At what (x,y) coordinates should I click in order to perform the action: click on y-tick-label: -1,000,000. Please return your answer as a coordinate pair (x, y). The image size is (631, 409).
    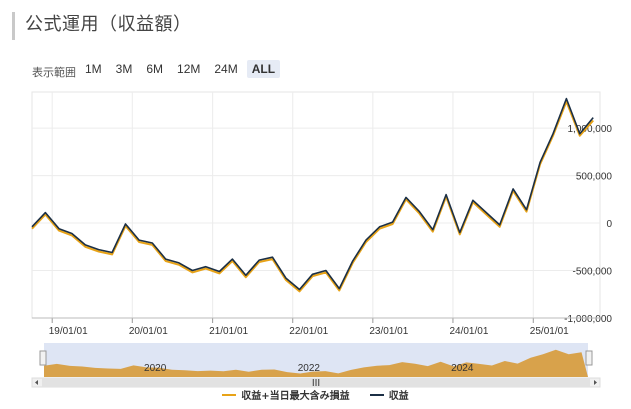
    Looking at the image, I should click on (588, 319).